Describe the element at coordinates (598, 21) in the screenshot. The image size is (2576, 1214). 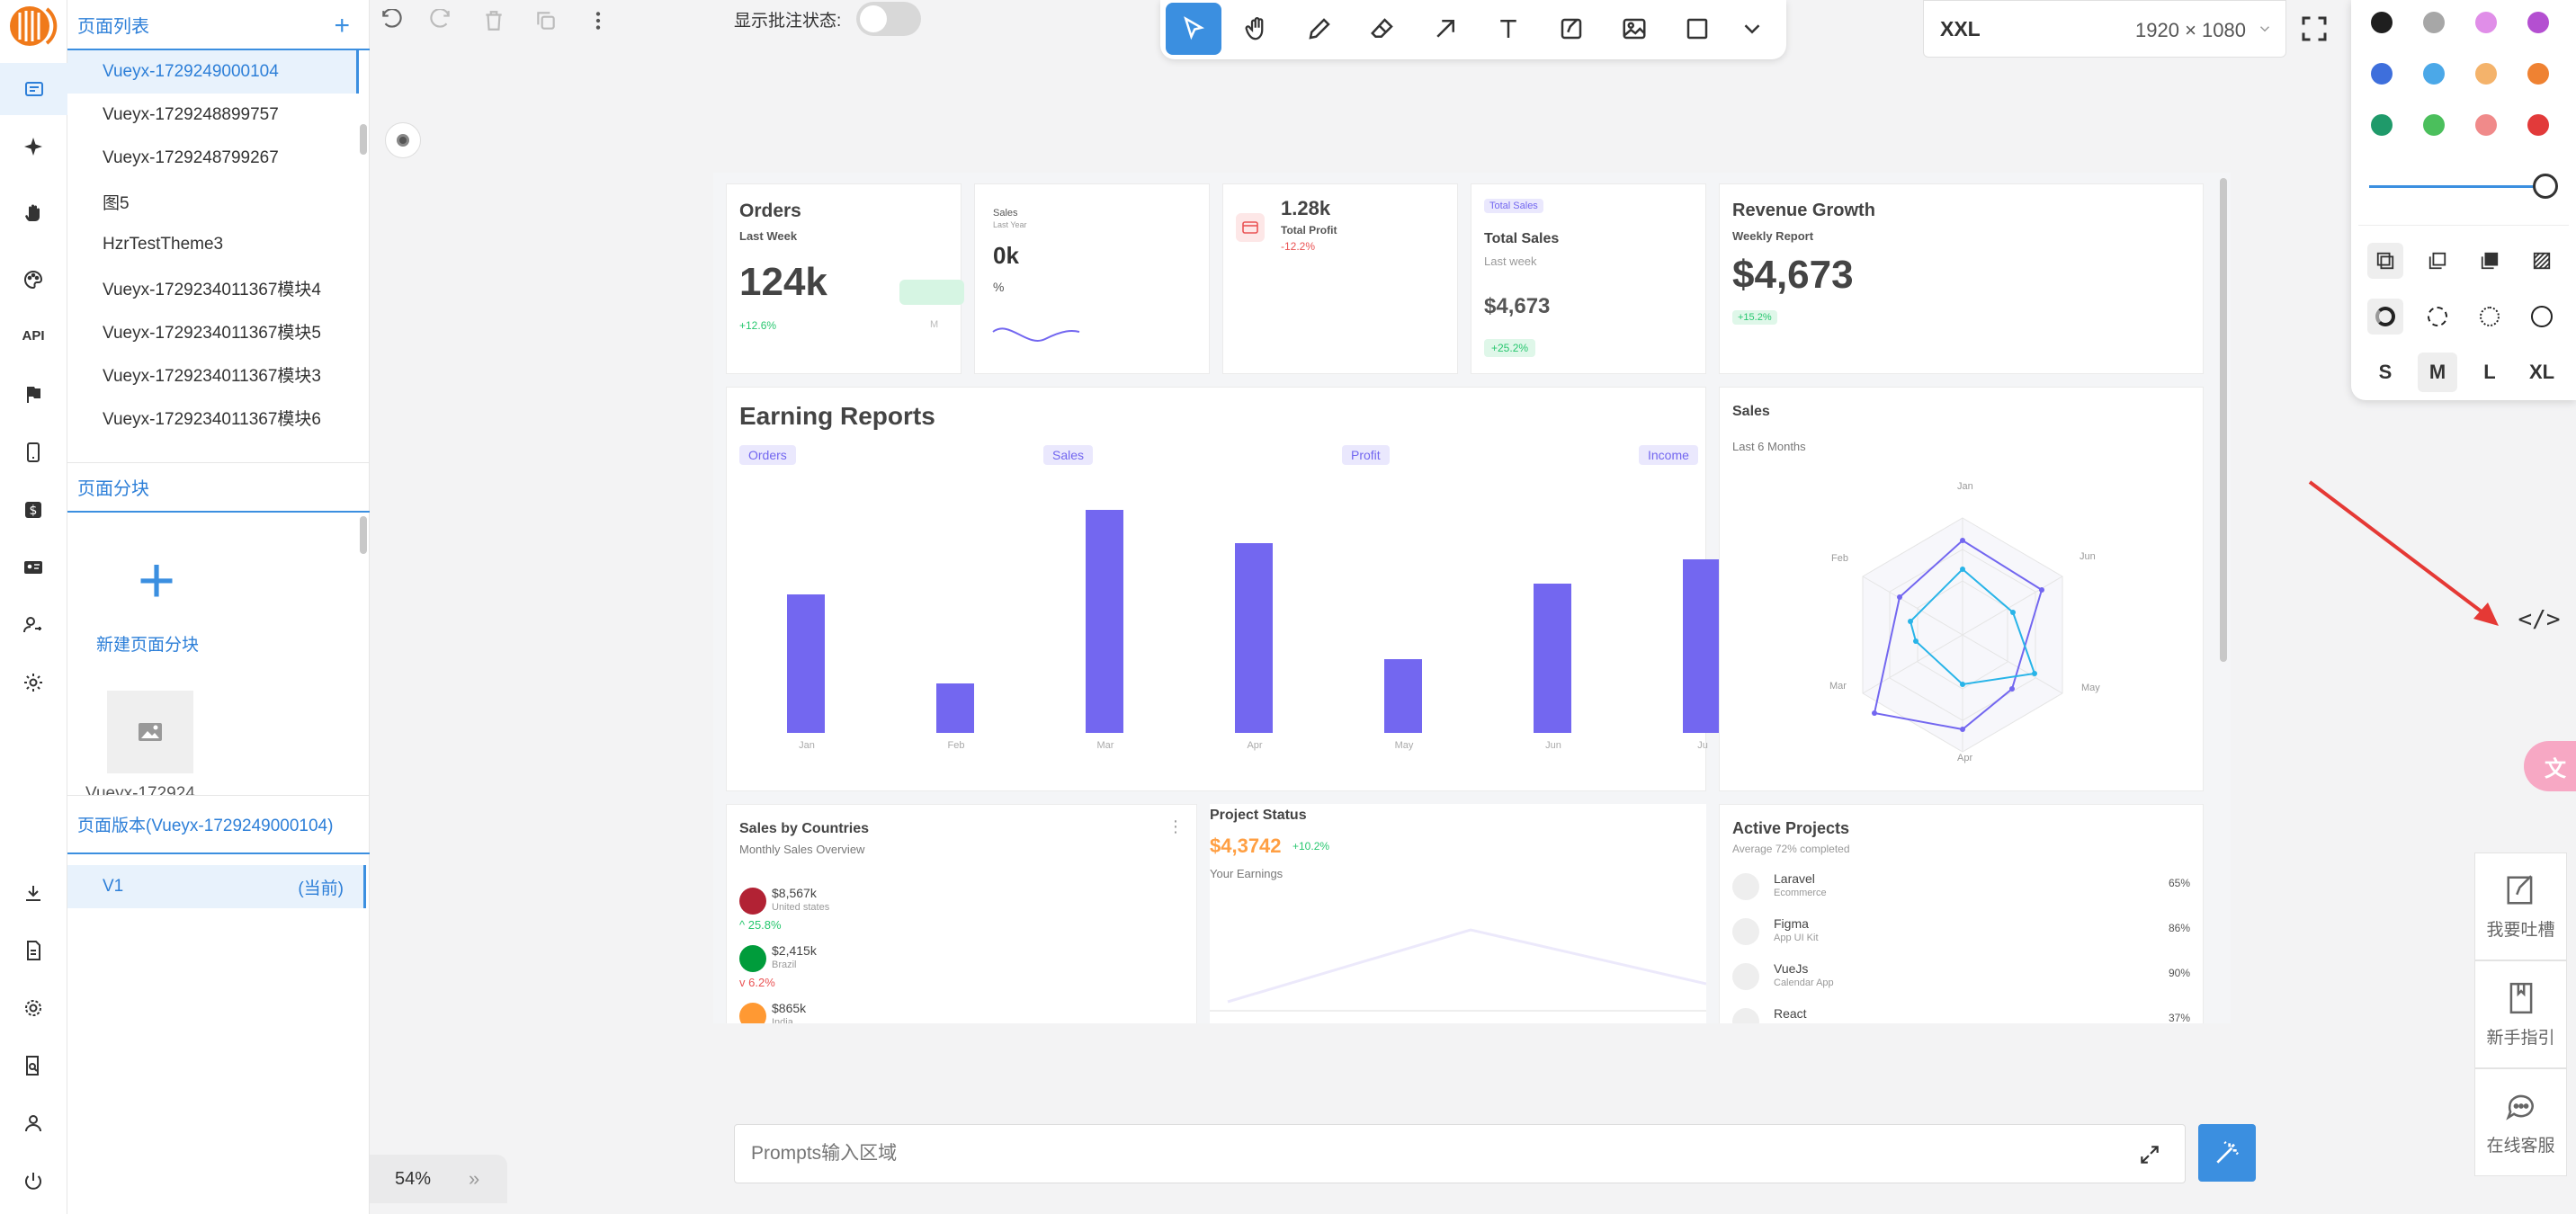
I see `more-vertical-icon` at that location.